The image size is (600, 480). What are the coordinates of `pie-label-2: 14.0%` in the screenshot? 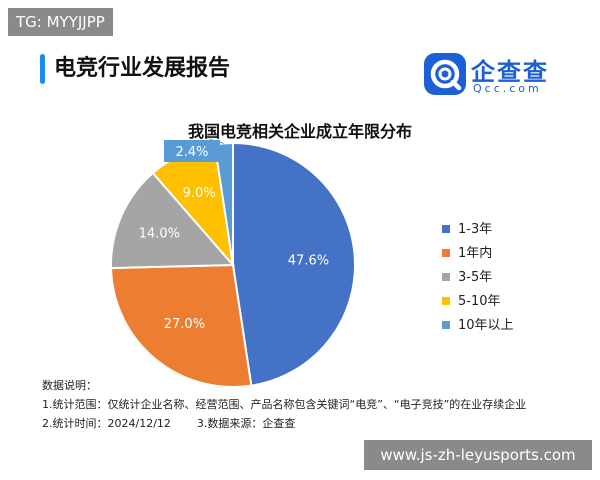 It's located at (159, 234).